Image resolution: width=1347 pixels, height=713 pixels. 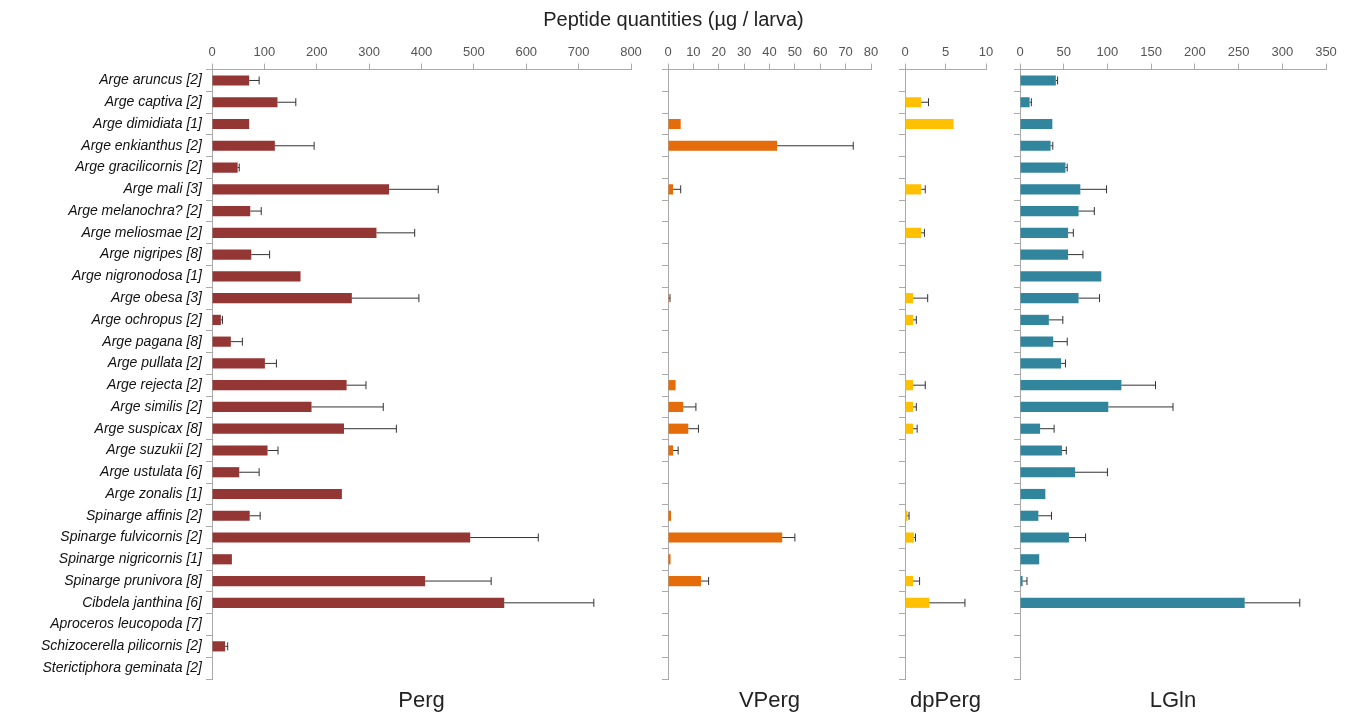 What do you see at coordinates (145, 514) in the screenshot?
I see `y-tick-label: Spinarge affinis [2]` at bounding box center [145, 514].